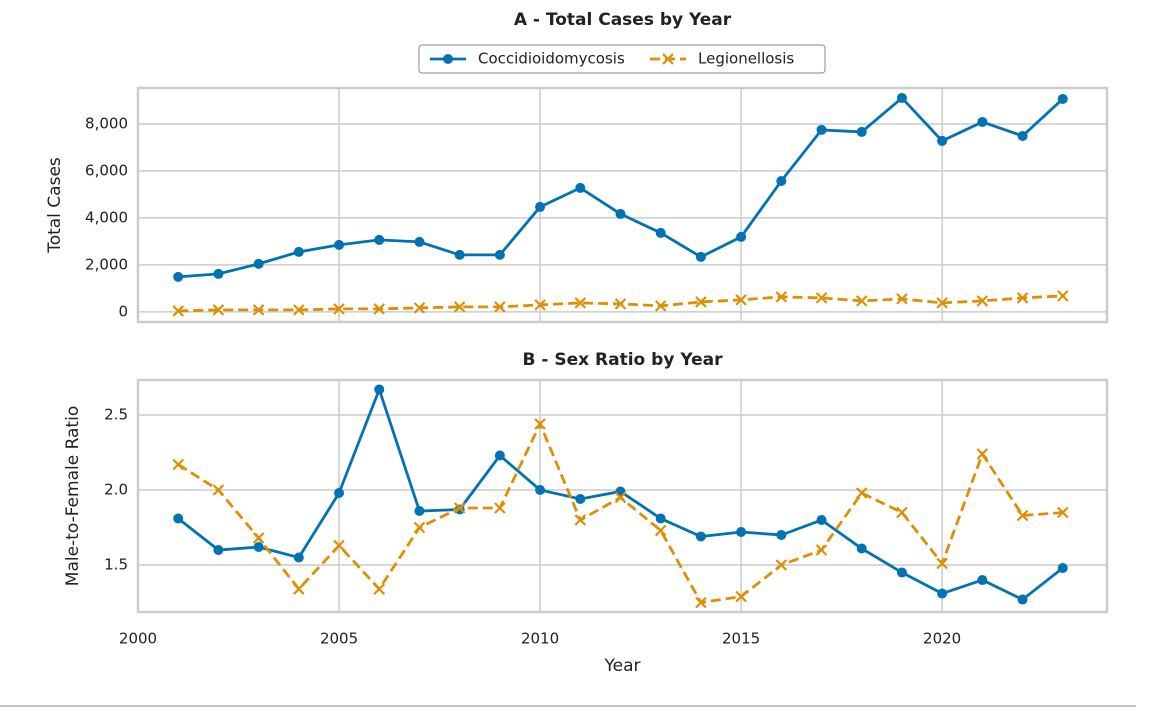 This screenshot has width=1152, height=724. Describe the element at coordinates (73, 496) in the screenshot. I see `y-axis-label: Male-to-Female Ratio` at that location.